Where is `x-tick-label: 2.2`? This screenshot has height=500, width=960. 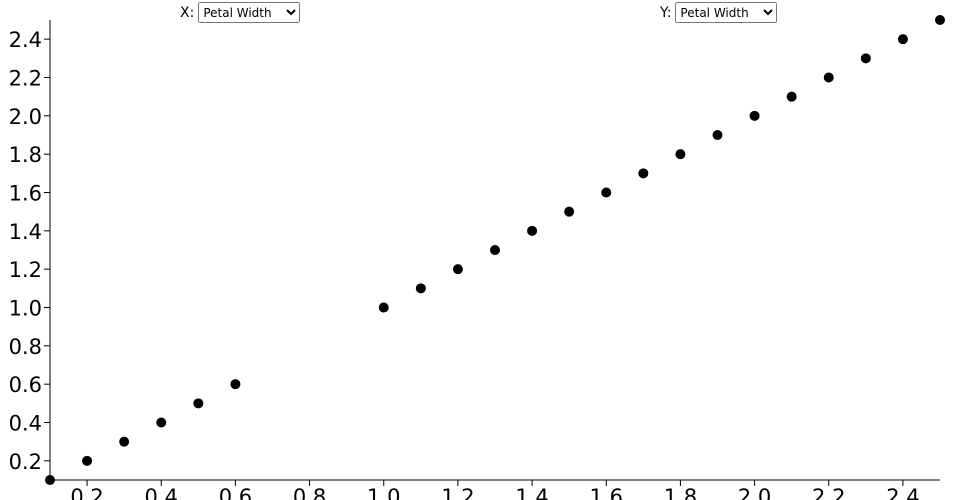 x-tick-label: 2.2 is located at coordinates (828, 492).